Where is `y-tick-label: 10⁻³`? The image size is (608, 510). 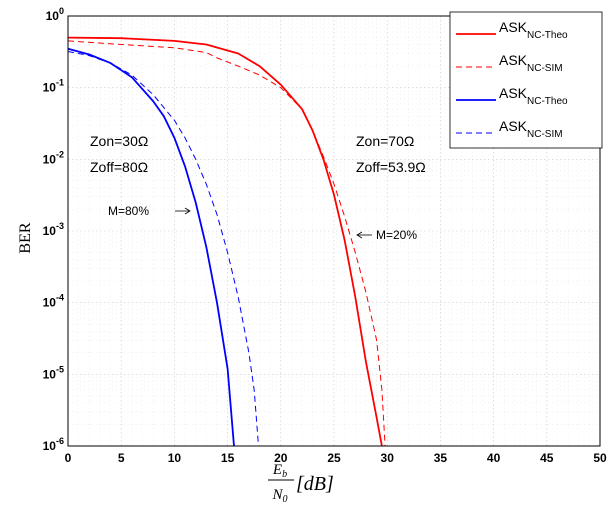 y-tick-label: 10⁻³ is located at coordinates (53, 229).